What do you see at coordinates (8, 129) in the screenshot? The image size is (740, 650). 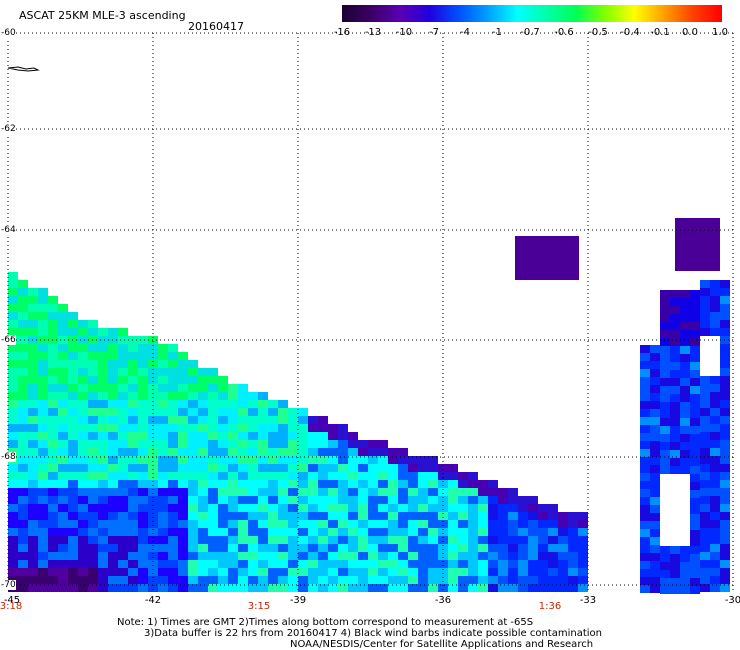 I see `lat-label: -62` at bounding box center [8, 129].